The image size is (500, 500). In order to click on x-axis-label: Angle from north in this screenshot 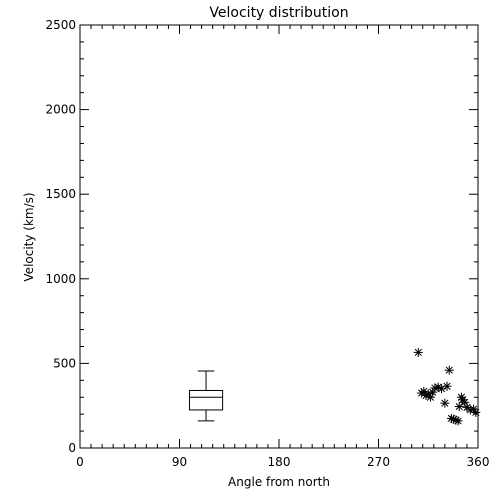, I will do `click(279, 482)`.